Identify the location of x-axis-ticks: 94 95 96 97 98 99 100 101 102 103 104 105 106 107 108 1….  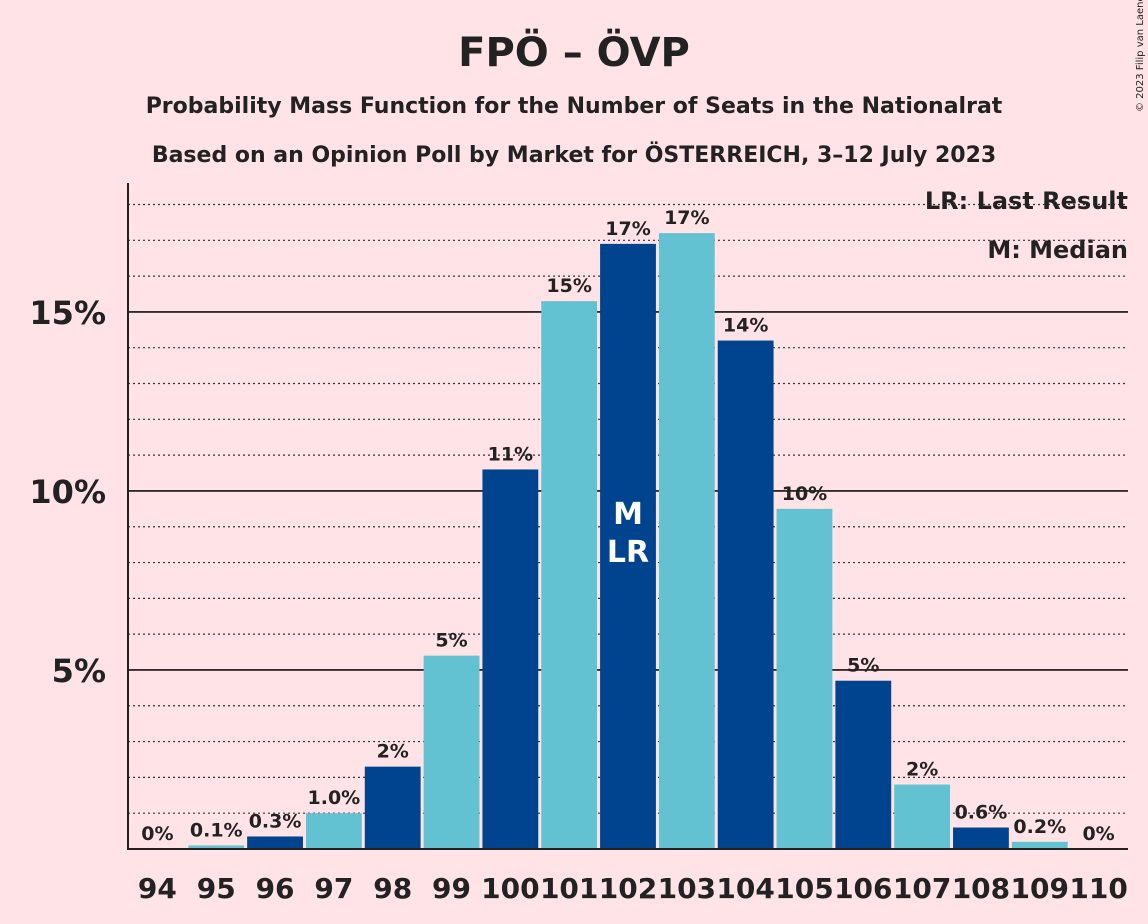
(633, 888).